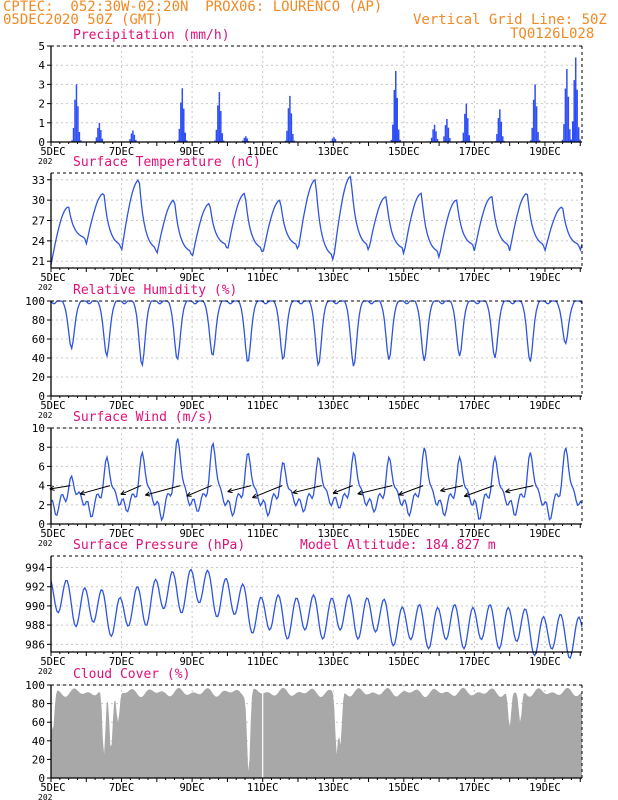  I want to click on cloud-cover-area, so click(316, 732).